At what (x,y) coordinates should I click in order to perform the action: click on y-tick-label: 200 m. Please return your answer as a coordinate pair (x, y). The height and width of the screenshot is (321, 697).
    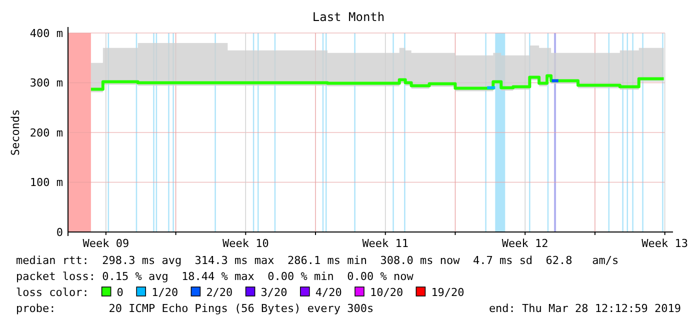
    Looking at the image, I should click on (47, 133).